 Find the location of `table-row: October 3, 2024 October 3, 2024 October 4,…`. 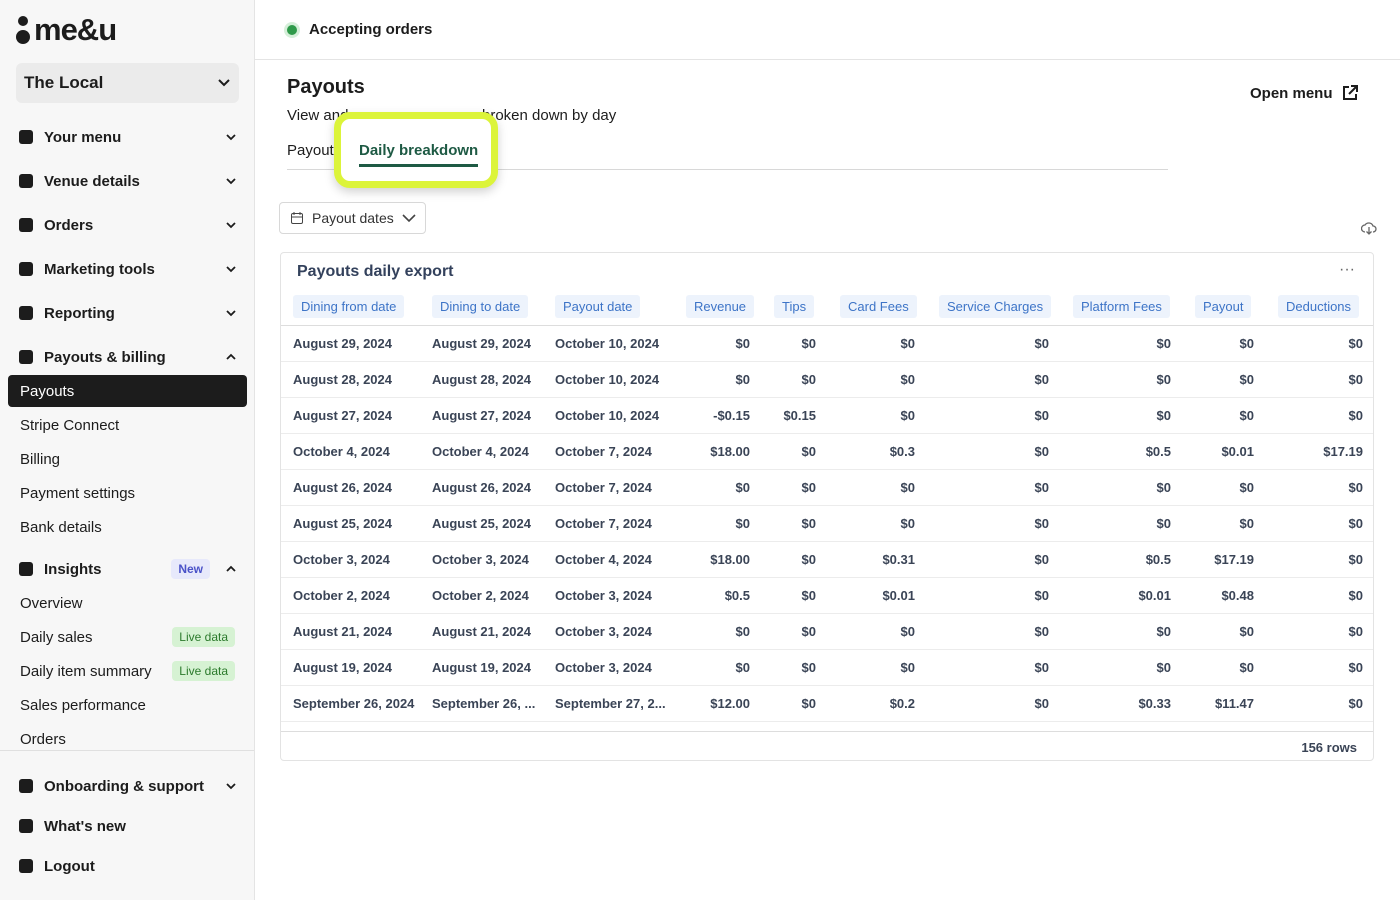

table-row: October 3, 2024 October 3, 2024 October 4,… is located at coordinates (827, 559).